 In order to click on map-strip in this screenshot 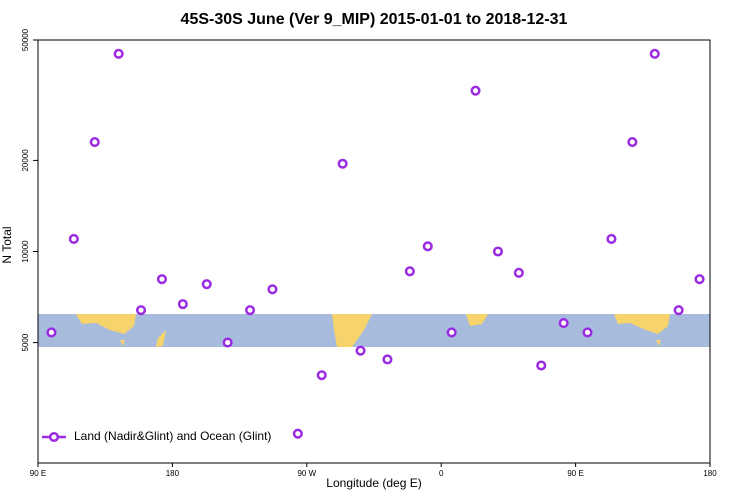, I will do `click(374, 330)`.